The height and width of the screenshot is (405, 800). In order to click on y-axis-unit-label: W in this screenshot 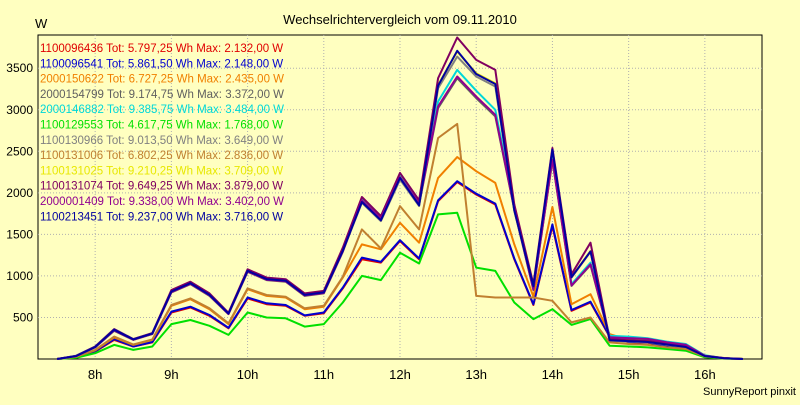, I will do `click(41, 23)`.